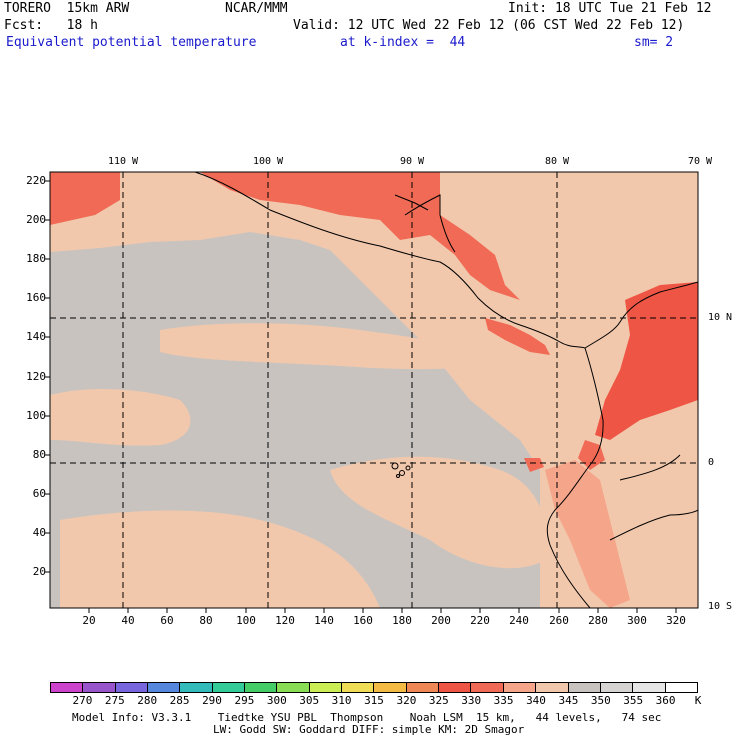 The width and height of the screenshot is (740, 740). I want to click on x-tick-label: 260, so click(559, 620).